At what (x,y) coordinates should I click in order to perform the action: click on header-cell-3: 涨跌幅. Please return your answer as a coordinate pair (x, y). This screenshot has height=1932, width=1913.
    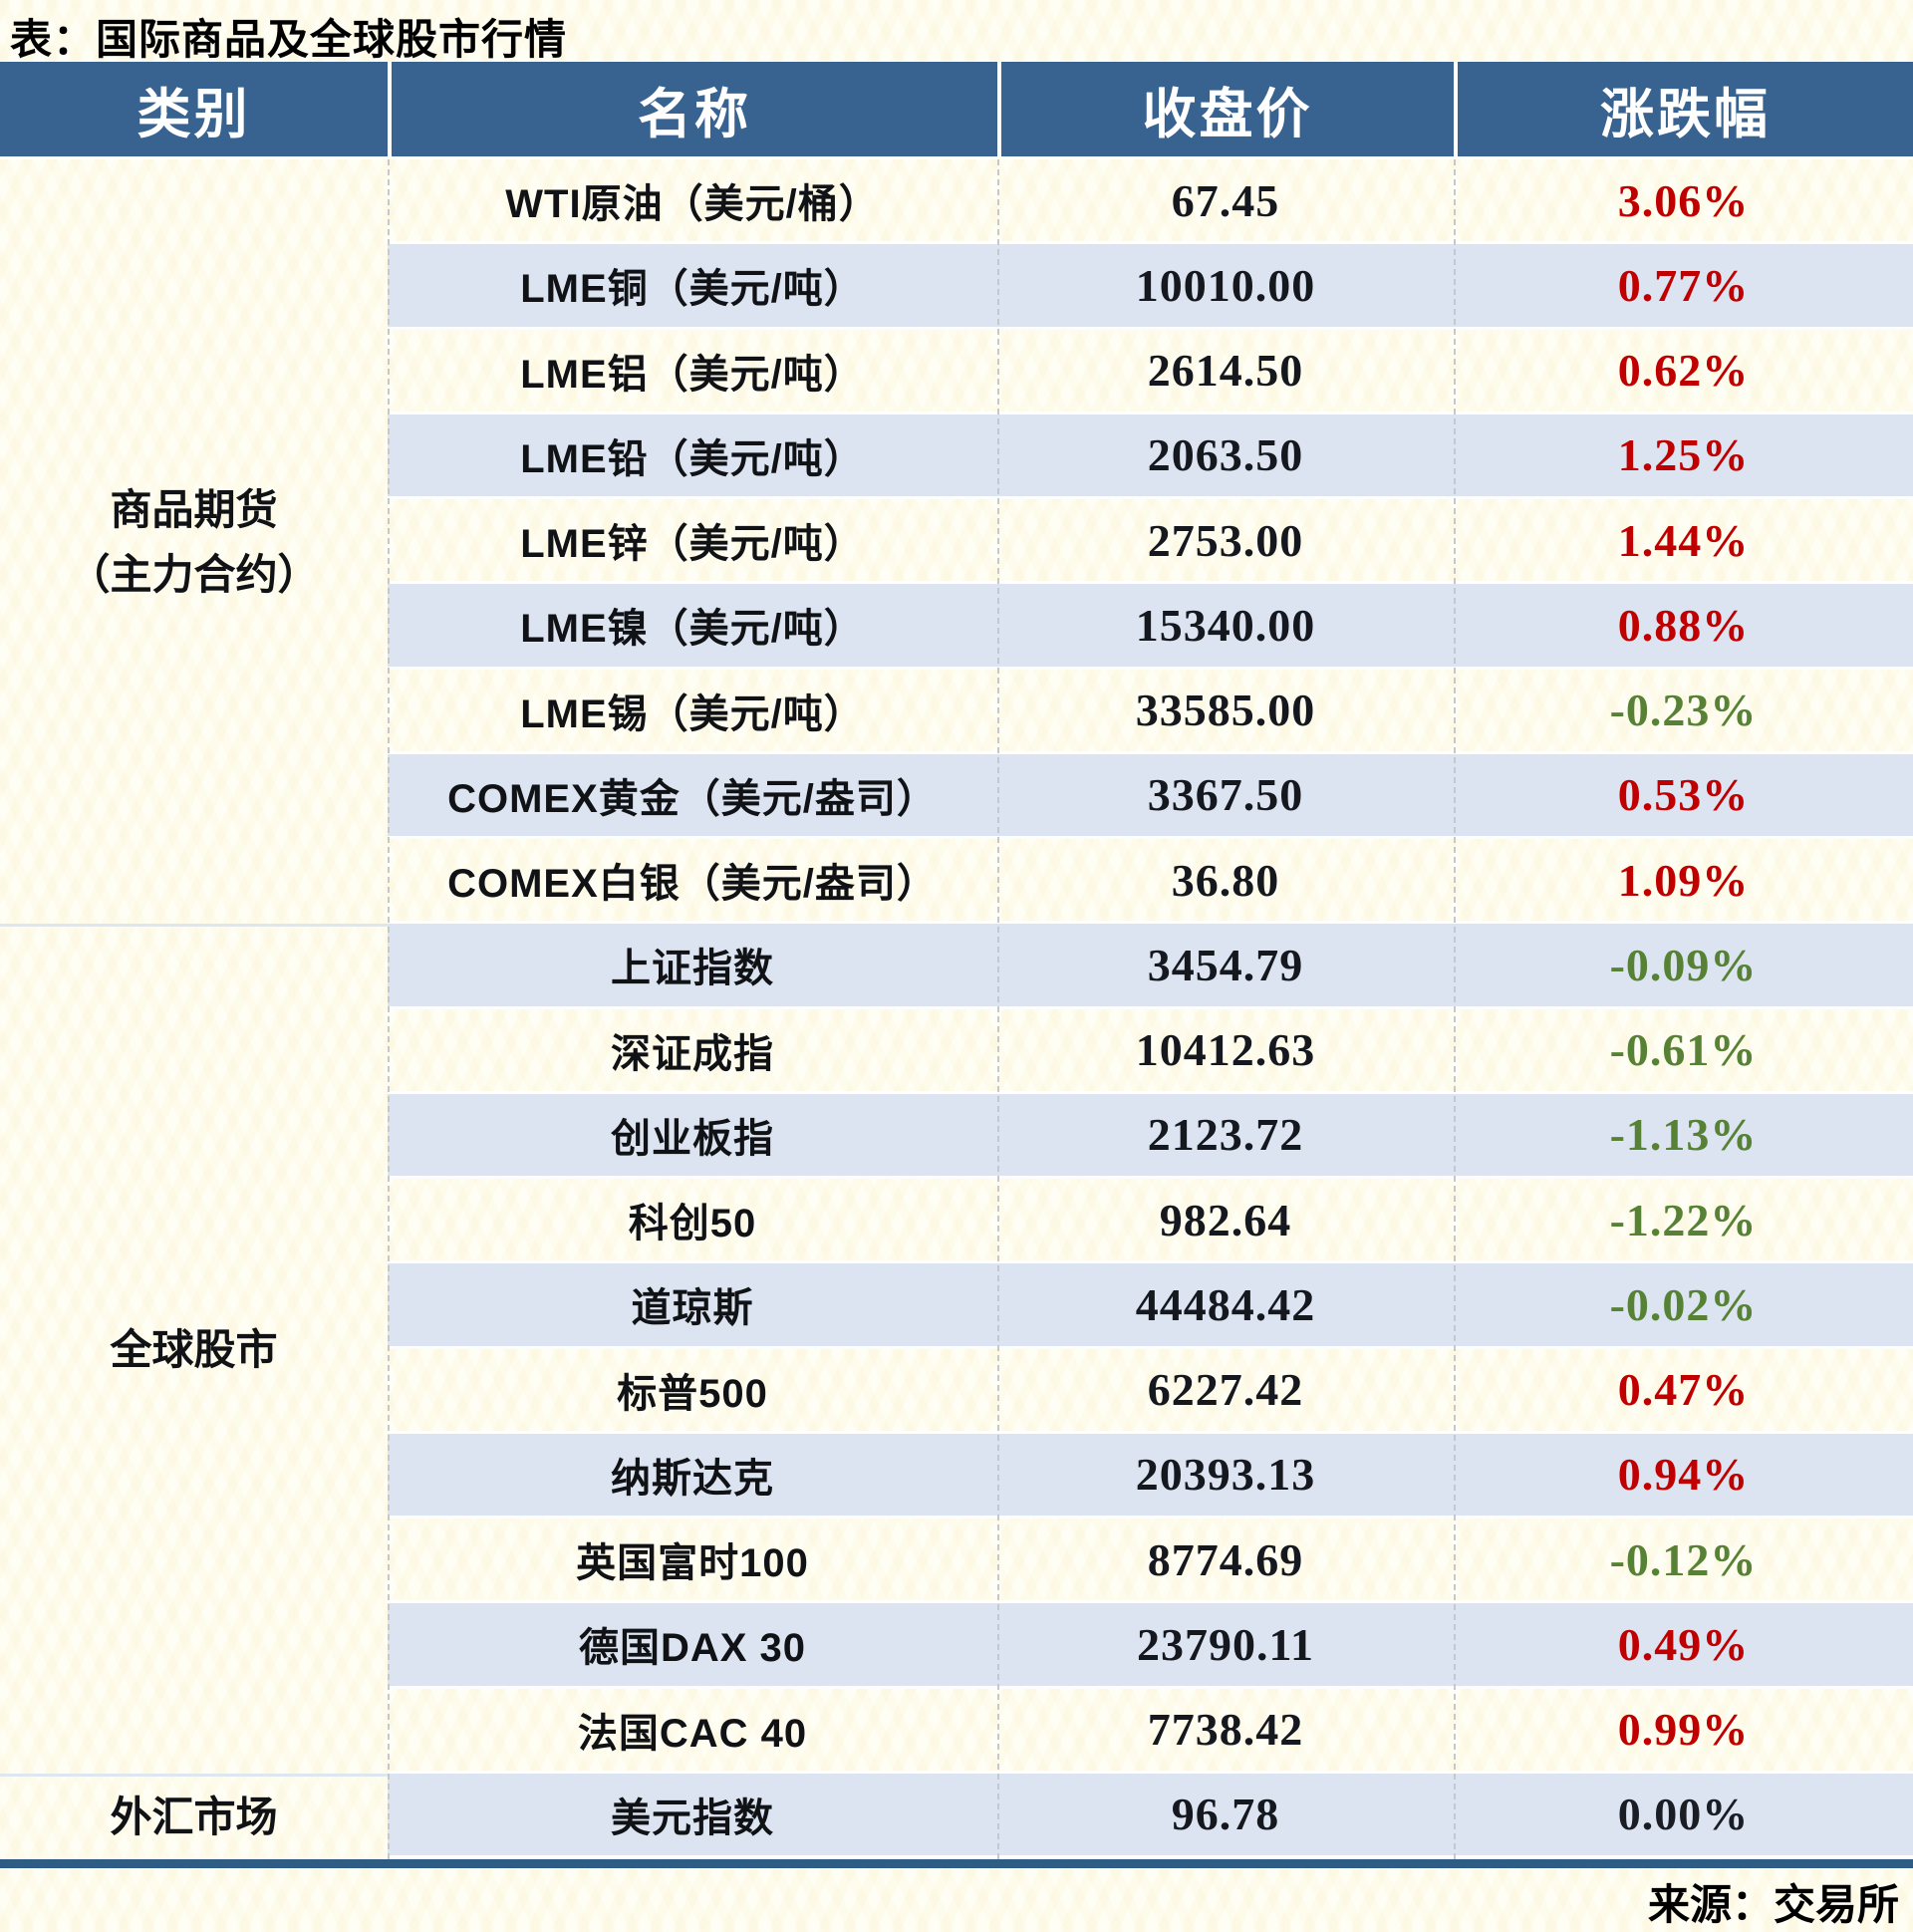
    Looking at the image, I should click on (1683, 109).